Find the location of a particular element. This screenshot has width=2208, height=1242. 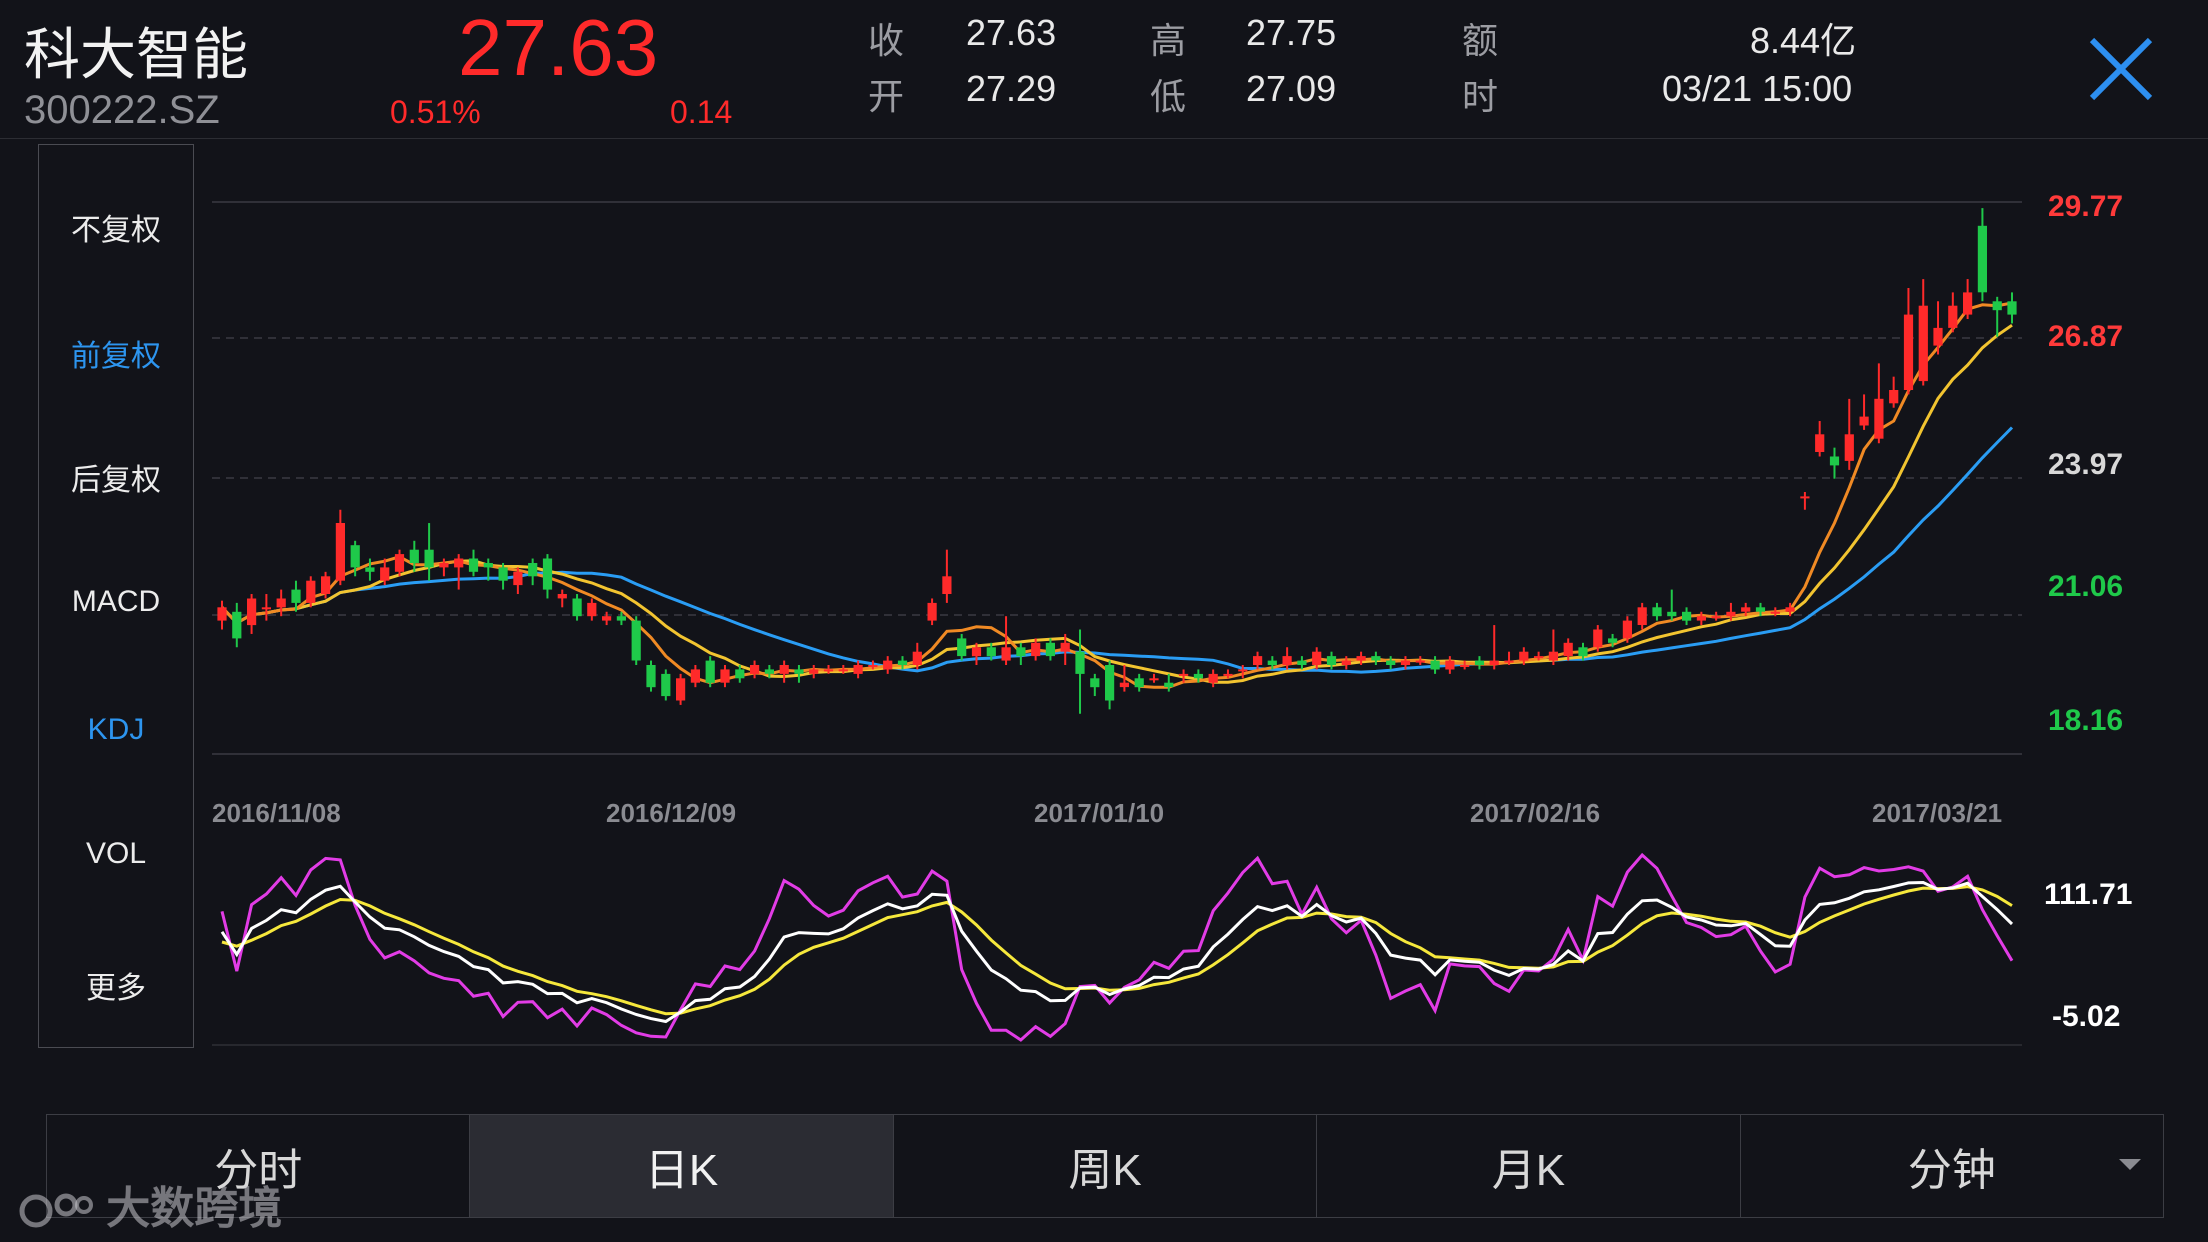

date-tick-label: 2016/12/09 is located at coordinates (671, 813).